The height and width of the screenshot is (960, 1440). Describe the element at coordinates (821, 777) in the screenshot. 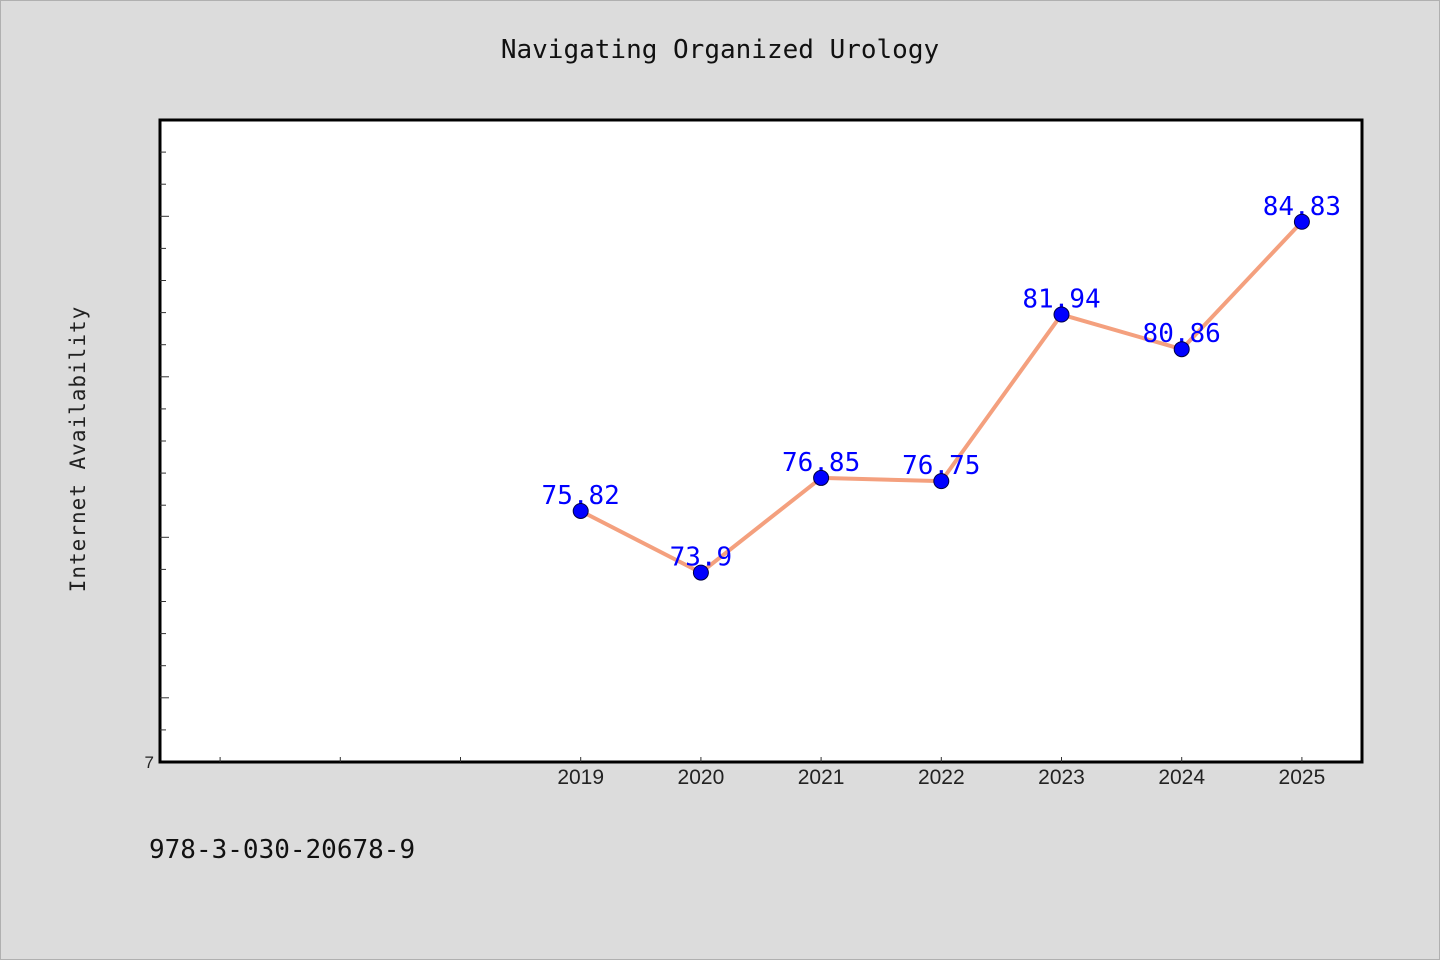

I see `x-tick-label: 2021` at that location.